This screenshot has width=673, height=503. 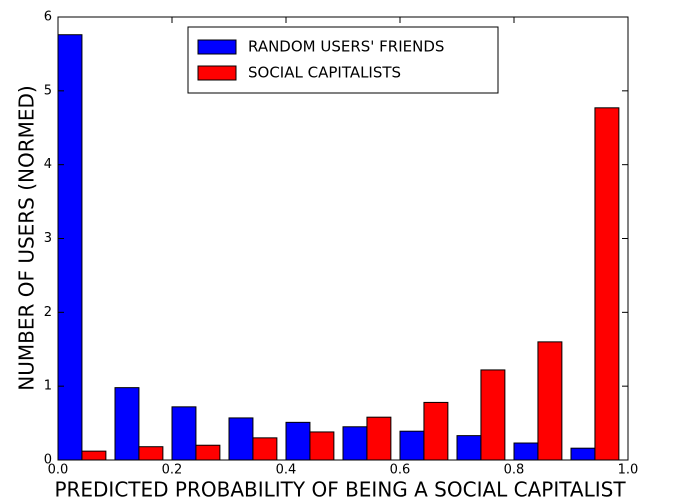 I want to click on y-tick-label: 4, so click(x=48, y=164).